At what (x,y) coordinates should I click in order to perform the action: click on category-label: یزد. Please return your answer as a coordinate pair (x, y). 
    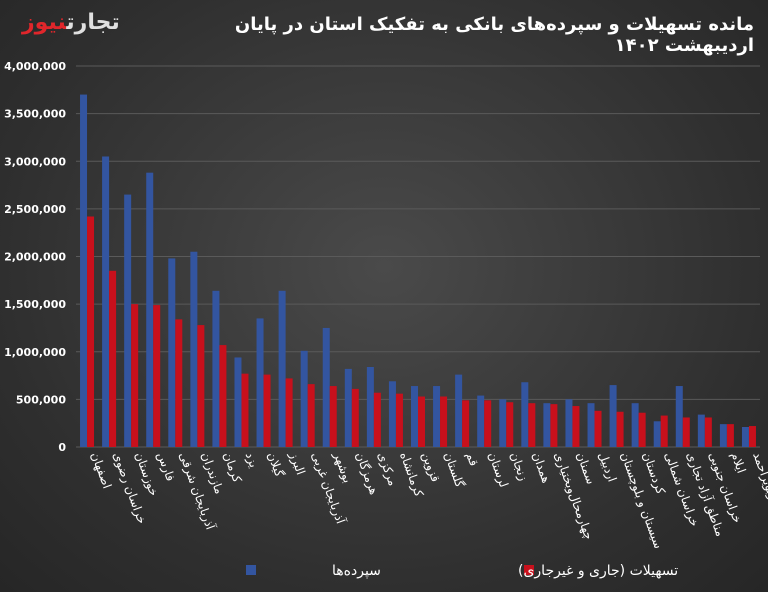
    Looking at the image, I should click on (251, 460).